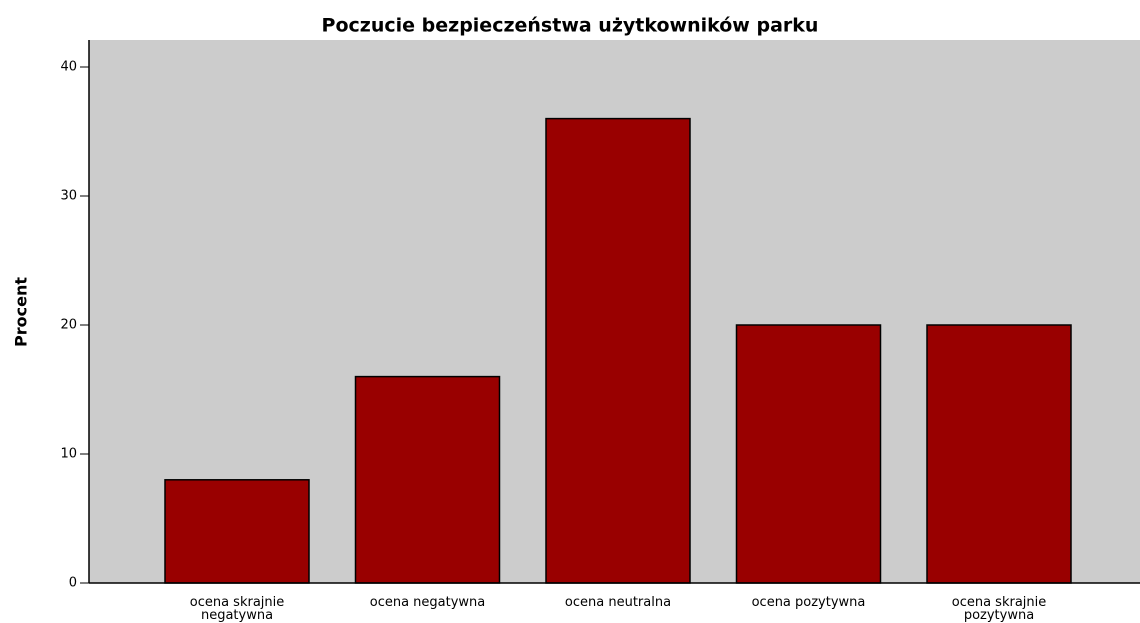  What do you see at coordinates (68, 454) in the screenshot?
I see `y-tick-label: 10` at bounding box center [68, 454].